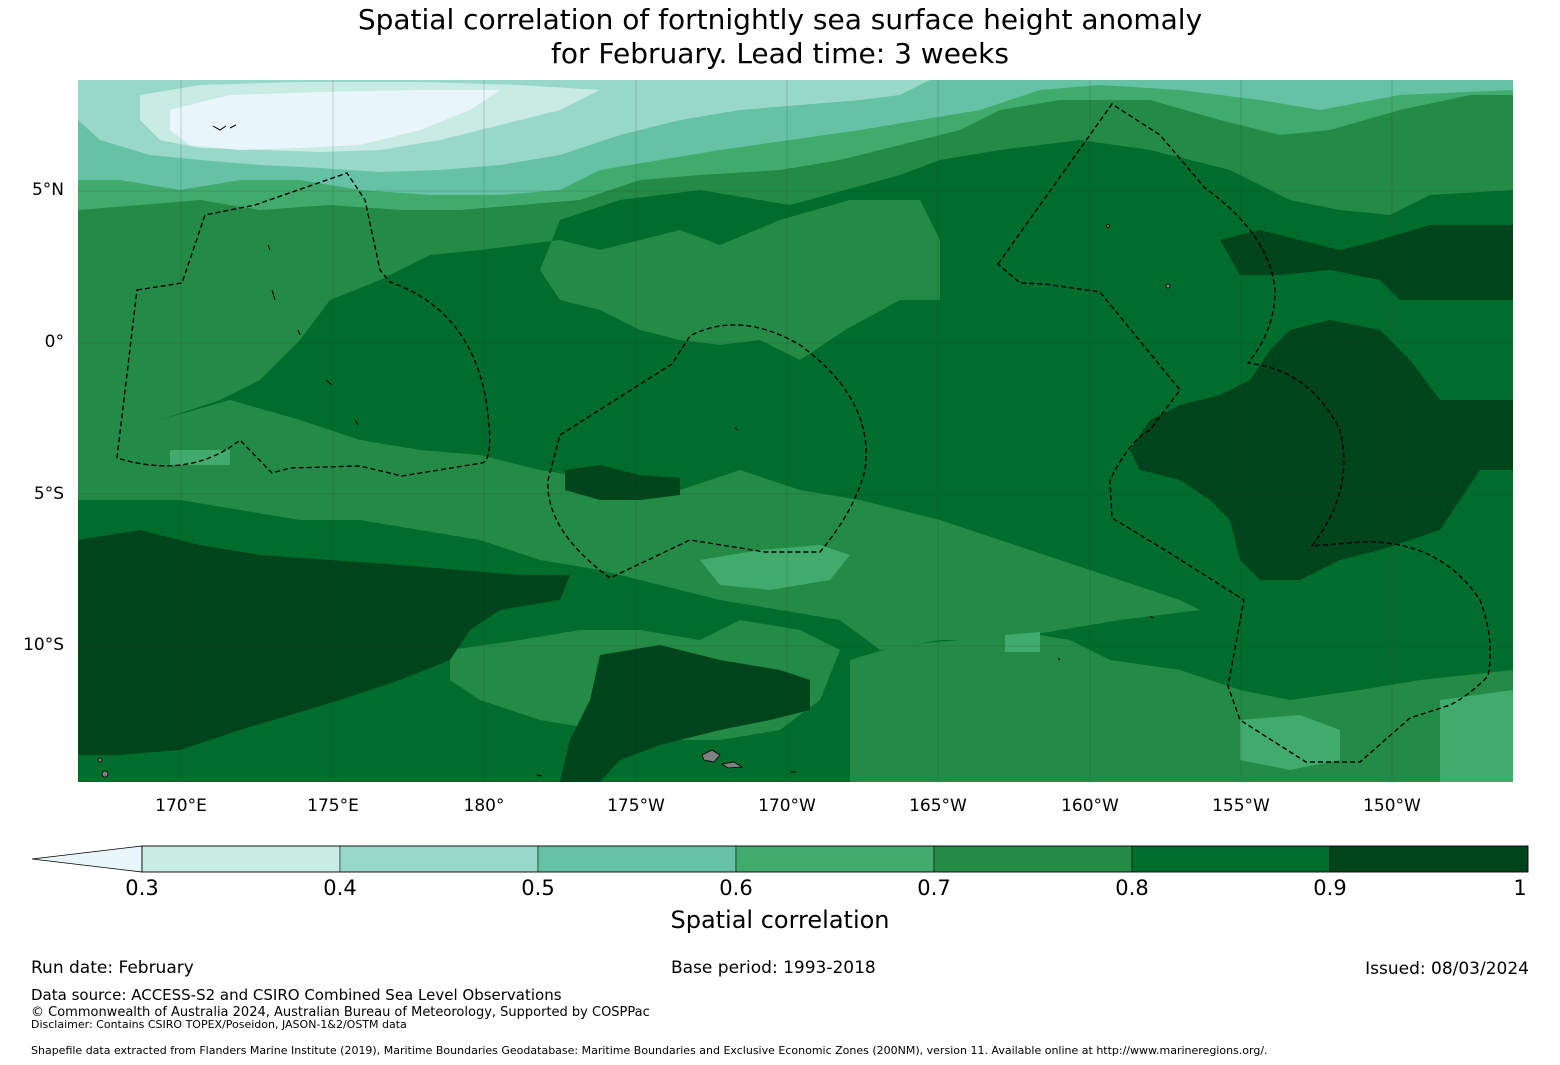 The height and width of the screenshot is (1065, 1560). Describe the element at coordinates (938, 806) in the screenshot. I see `lon-tick-165w: 165°W` at that location.